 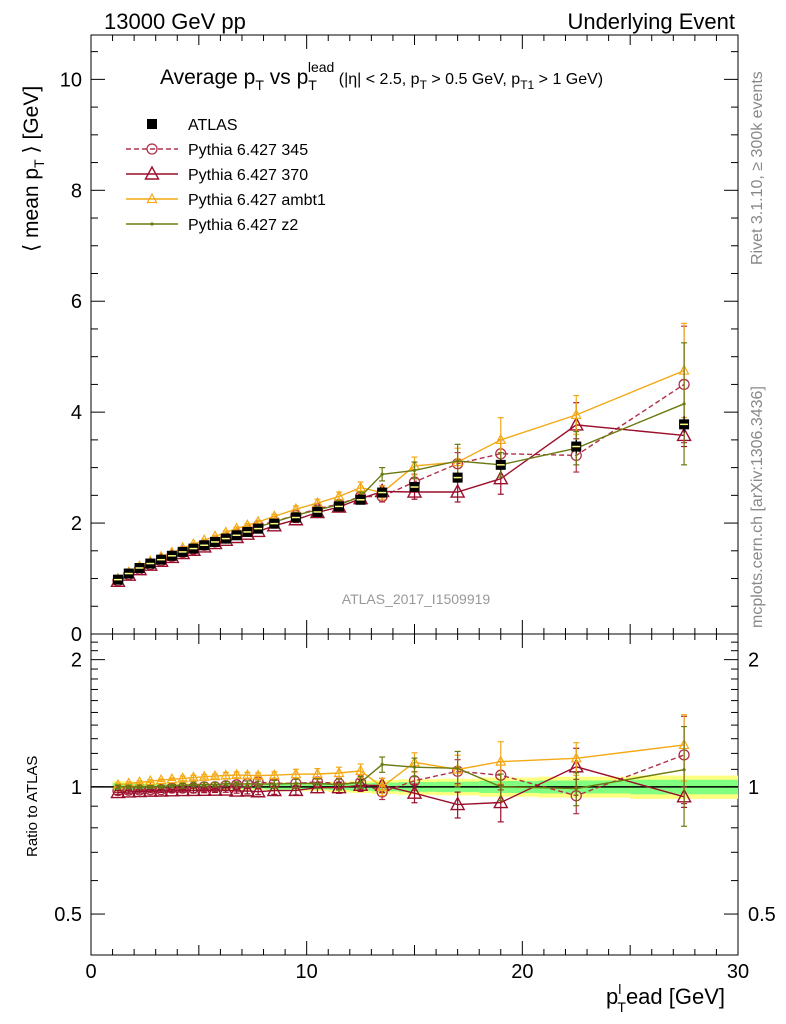 I want to click on ratio-y-tick-label: 0.5, so click(x=68, y=915).